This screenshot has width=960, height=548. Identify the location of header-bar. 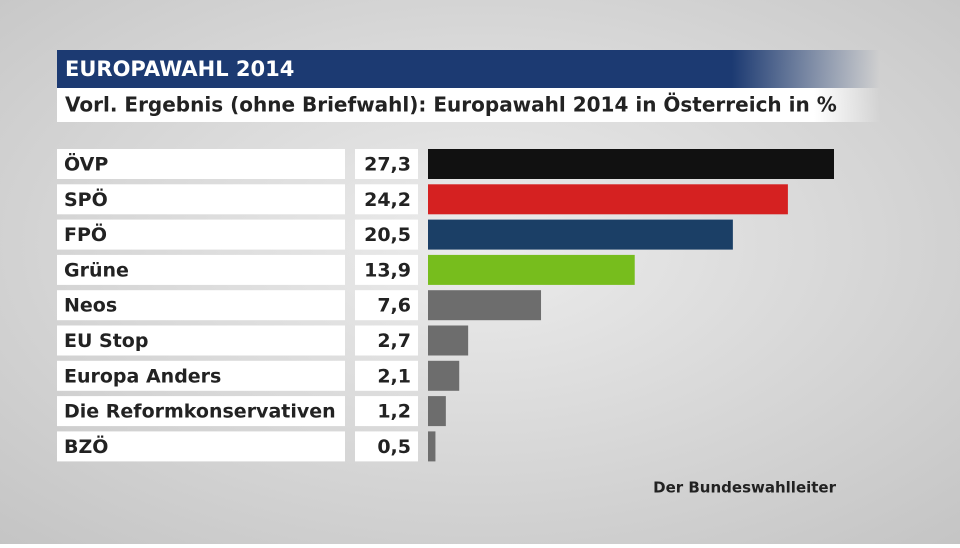
(468, 69).